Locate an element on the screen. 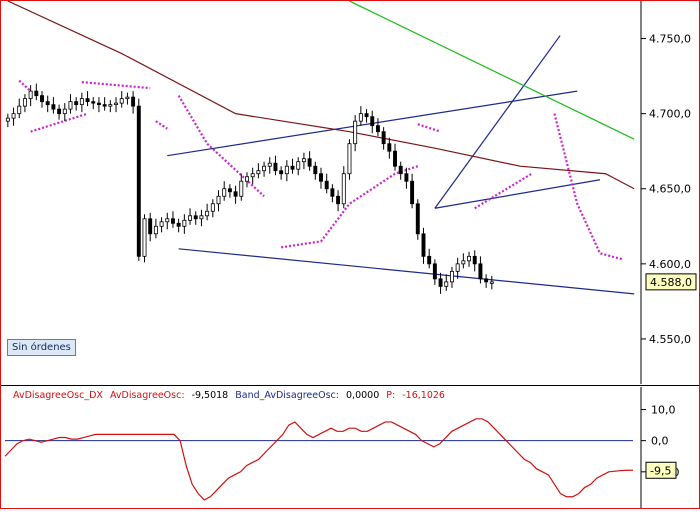 This screenshot has height=512, width=700. osc-value-avdisagree: -9,5018 is located at coordinates (210, 395).